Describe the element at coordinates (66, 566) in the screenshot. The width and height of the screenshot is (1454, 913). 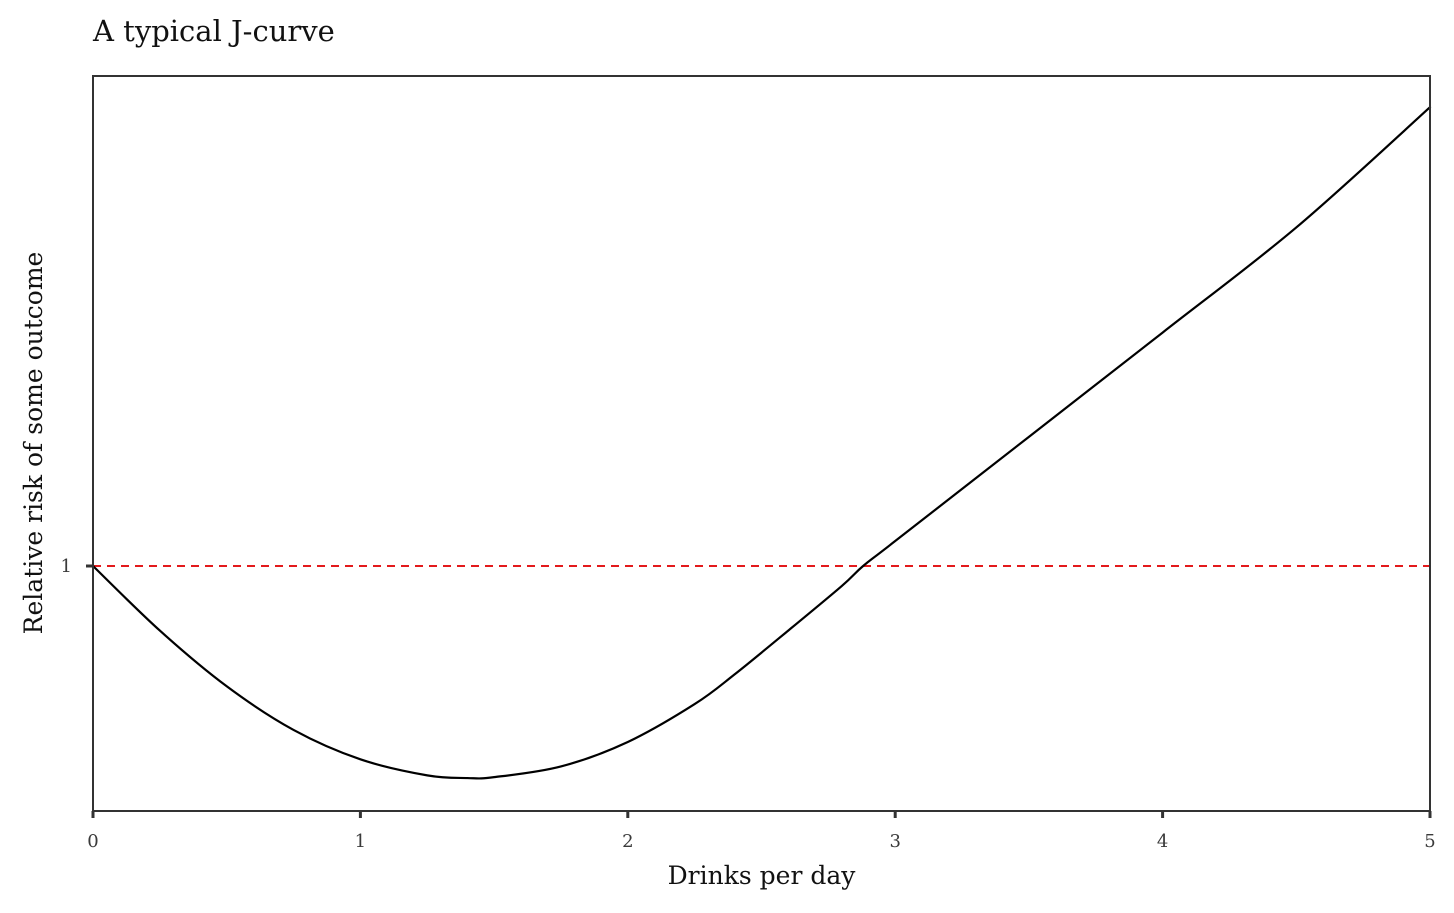
I see `y-tick-label: 1` at that location.